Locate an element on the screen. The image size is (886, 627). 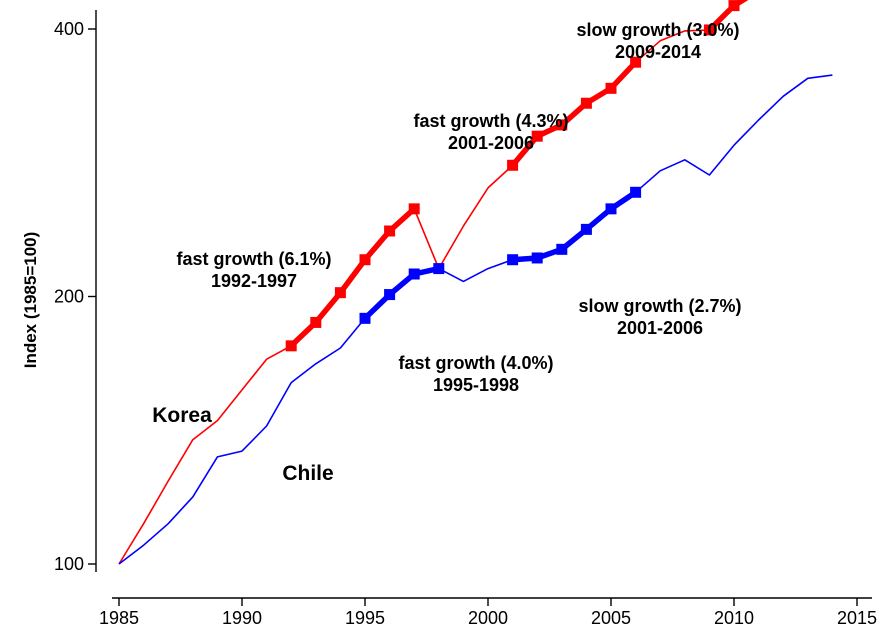
y-axis-title: Index (1985=100) is located at coordinates (30, 300).